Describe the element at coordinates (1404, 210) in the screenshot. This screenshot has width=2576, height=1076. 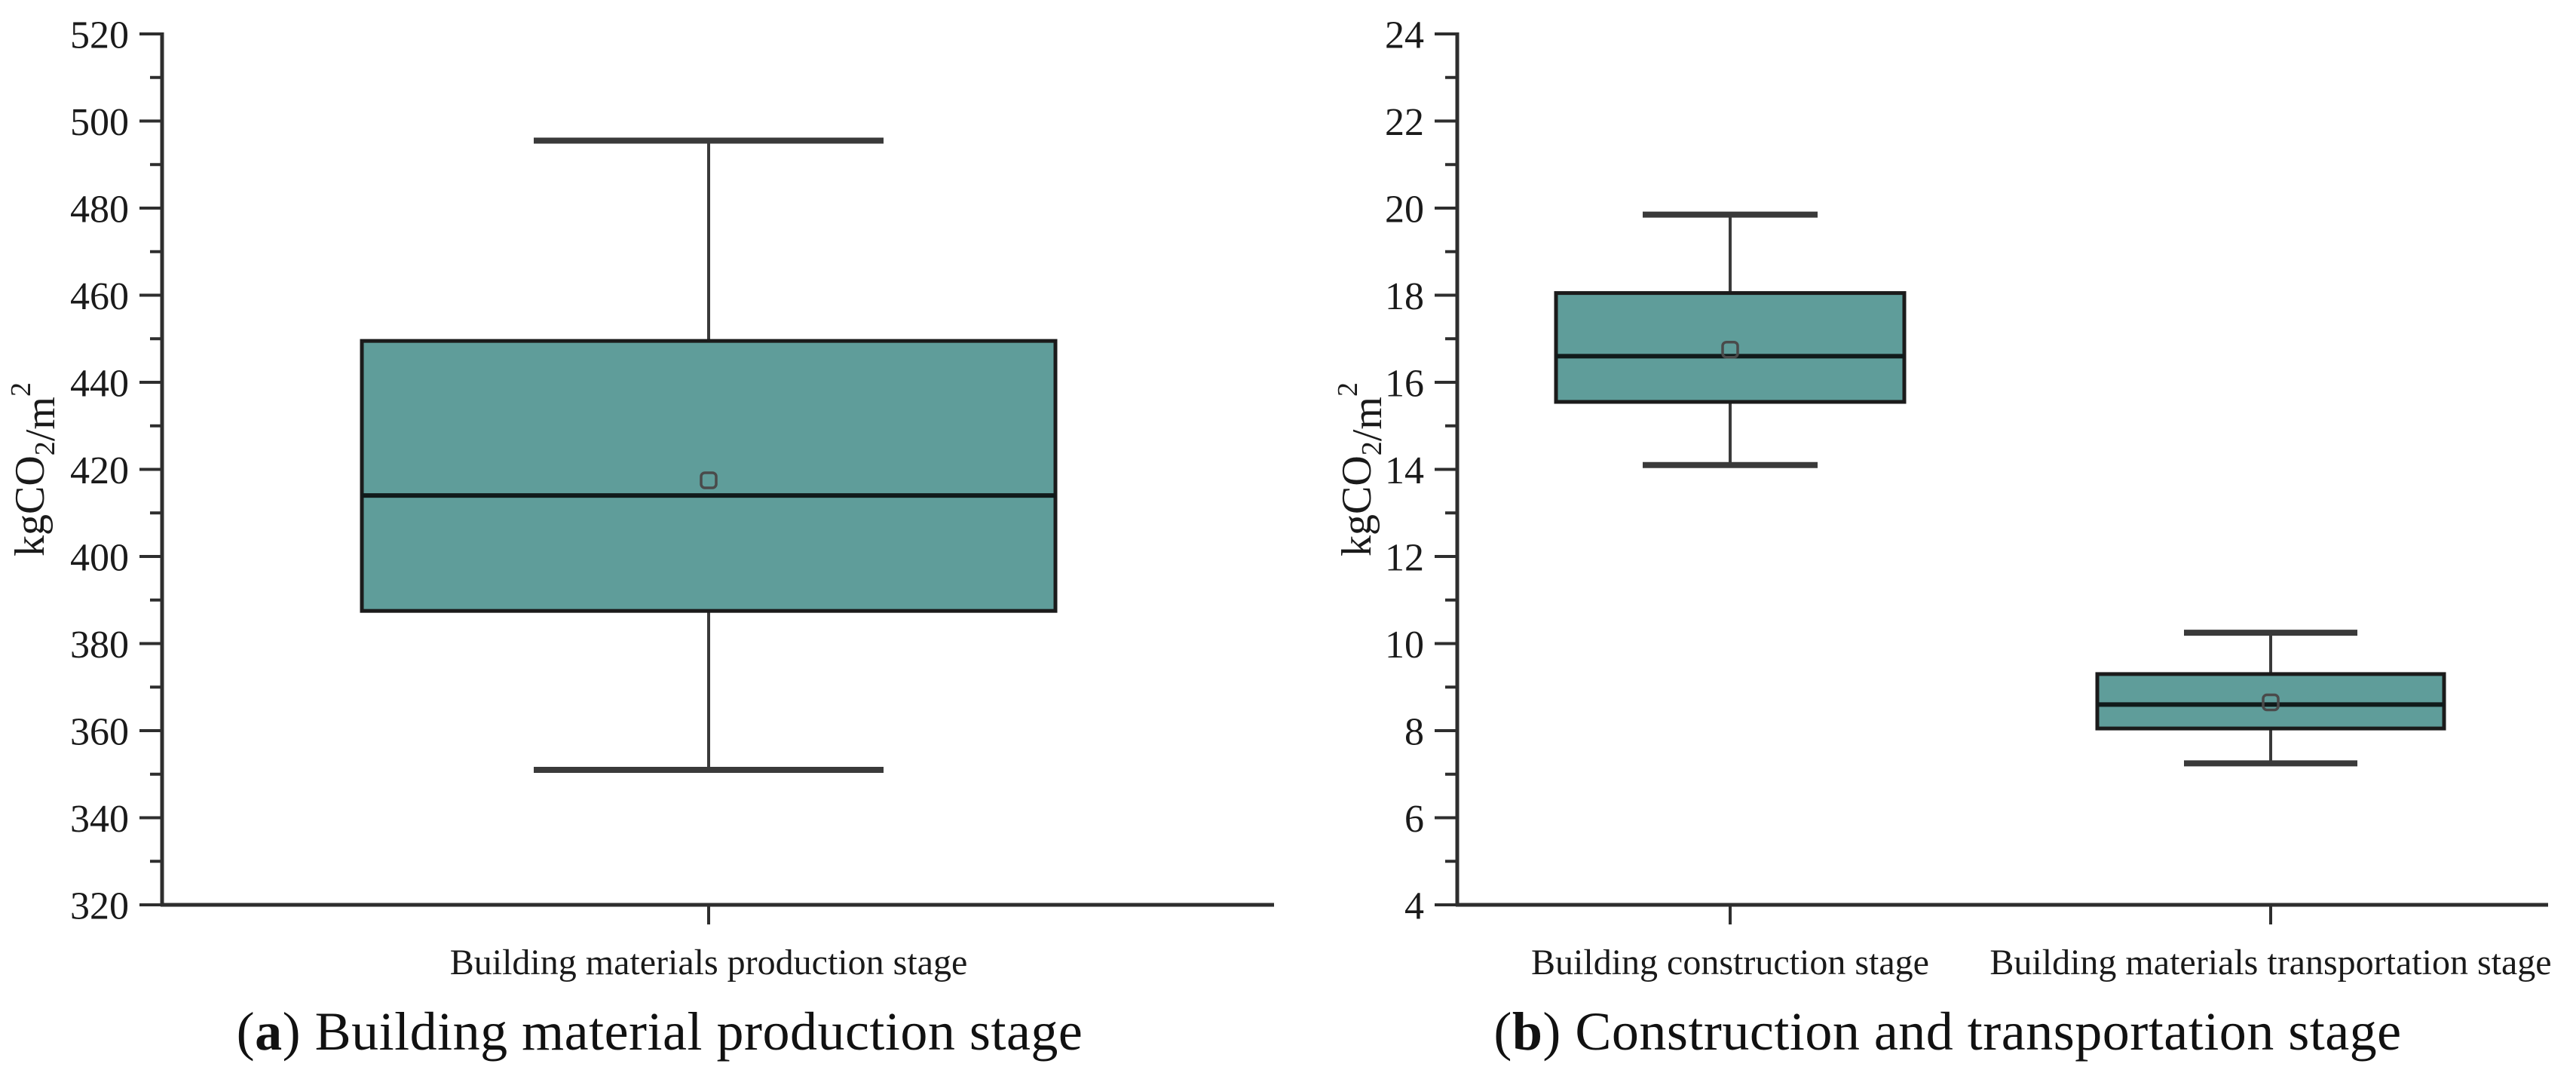
I see `y-tick-label: 20` at that location.